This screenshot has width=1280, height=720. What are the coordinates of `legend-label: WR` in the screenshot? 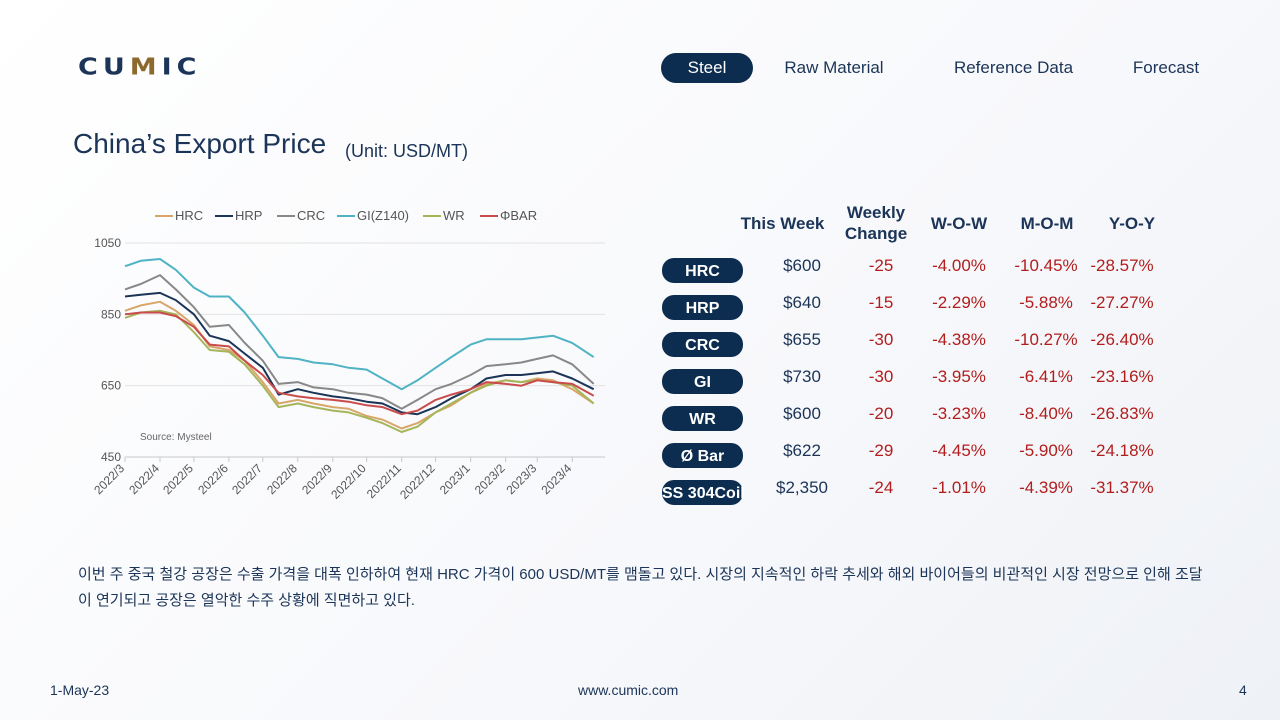 It's located at (454, 215).